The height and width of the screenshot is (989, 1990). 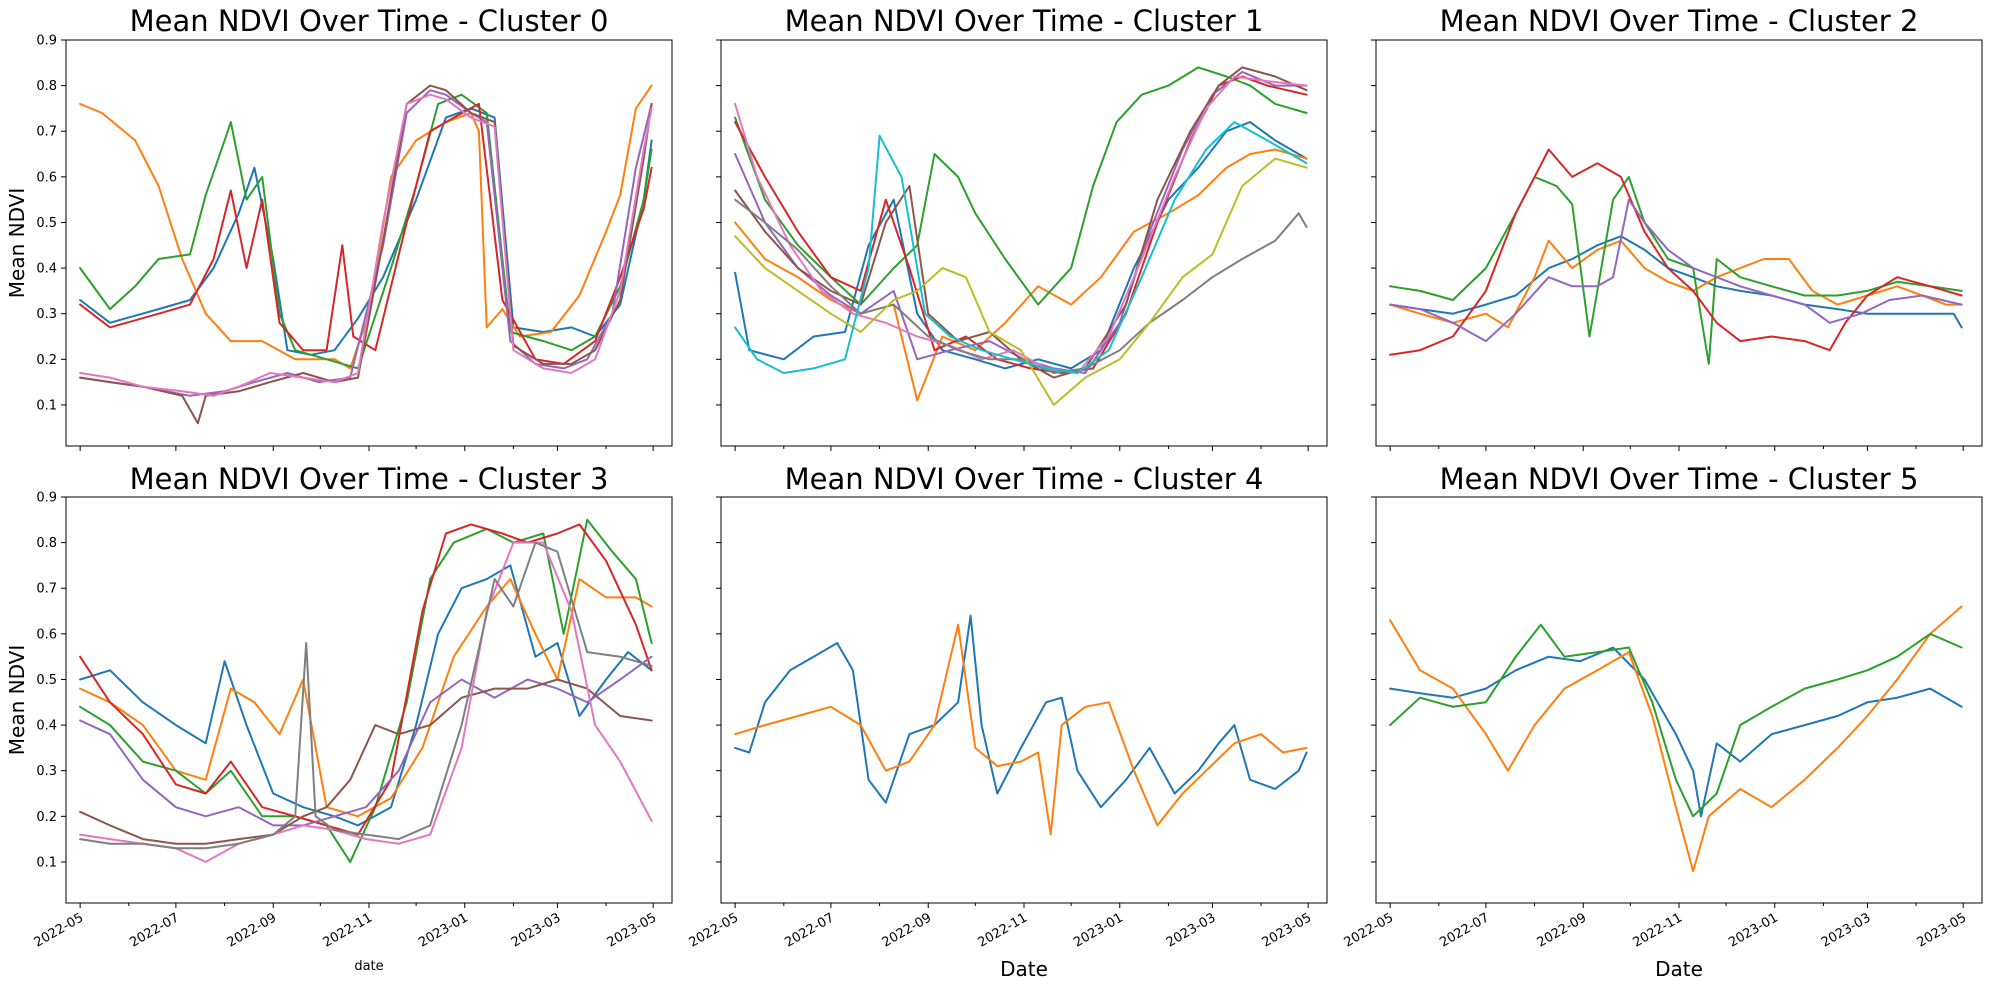 I want to click on chart-panel-cluster-1: Mean NDVI Over Time - Cluster 1, so click(x=1022, y=227).